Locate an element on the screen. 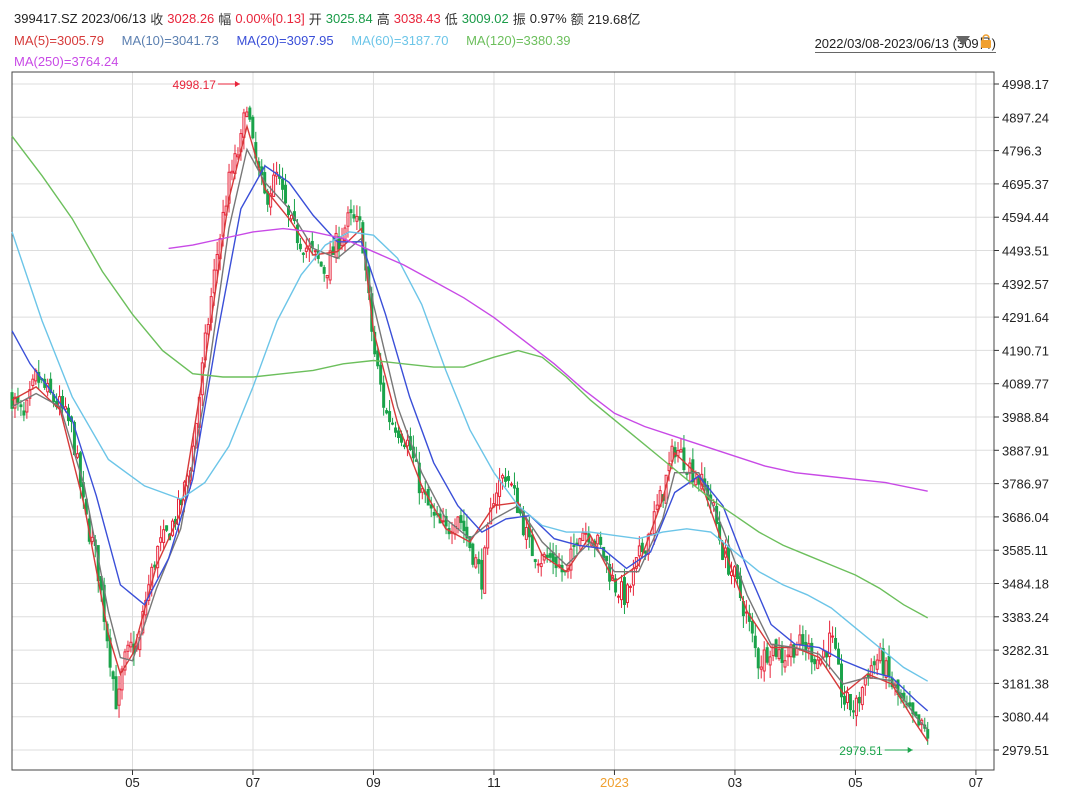 Image resolution: width=1080 pixels, height=794 pixels. x-tick-label: 05 is located at coordinates (855, 782).